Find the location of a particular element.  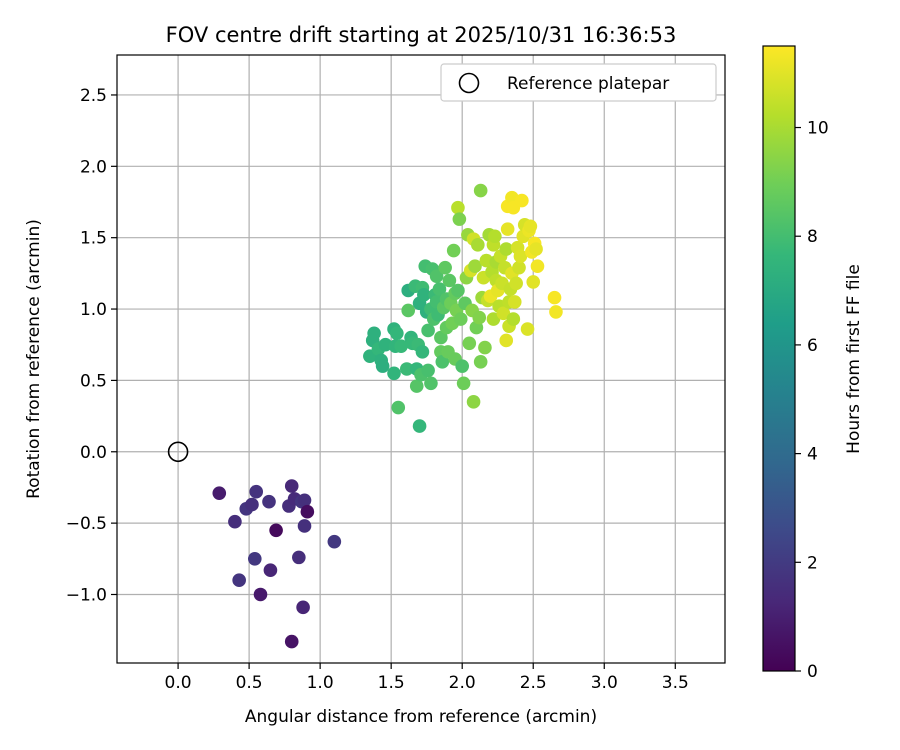

y-axis-label: Rotation from reference (arcmin) is located at coordinates (34, 359).